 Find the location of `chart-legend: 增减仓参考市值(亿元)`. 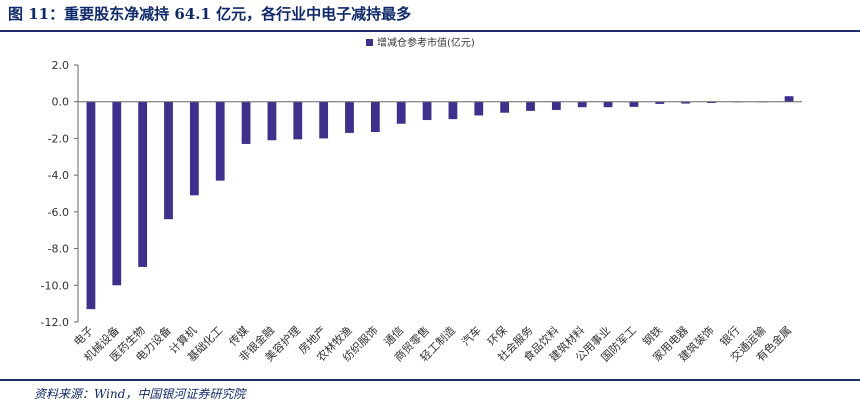

chart-legend: 增减仓参考市值(亿元) is located at coordinates (420, 42).